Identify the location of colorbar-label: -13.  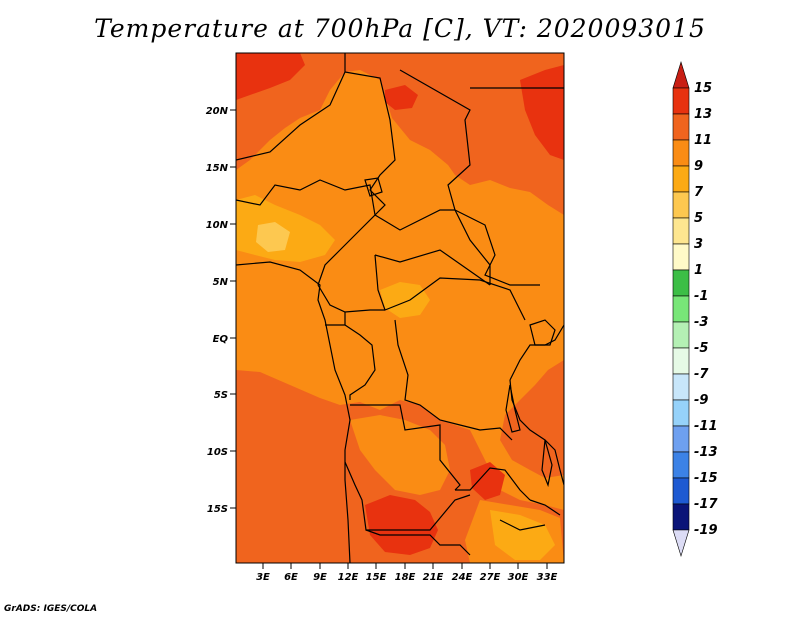
(706, 452).